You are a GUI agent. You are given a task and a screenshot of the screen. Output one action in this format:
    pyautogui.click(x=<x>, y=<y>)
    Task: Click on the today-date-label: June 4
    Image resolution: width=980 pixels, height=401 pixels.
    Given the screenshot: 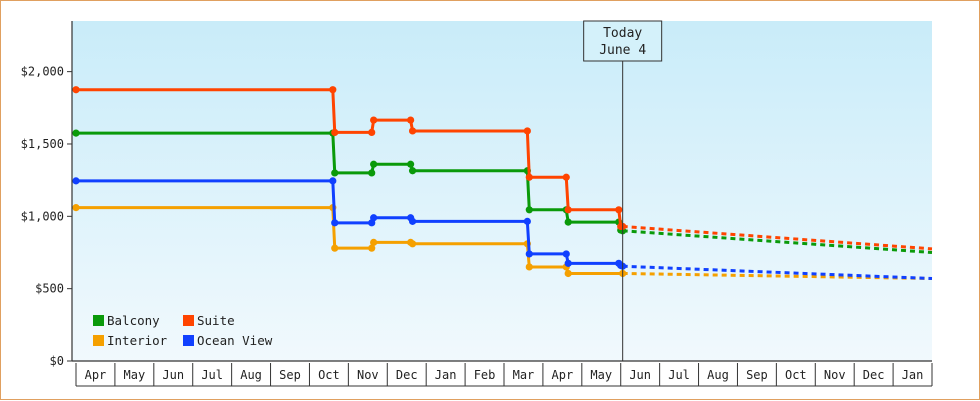 What is the action you would take?
    pyautogui.click(x=622, y=50)
    